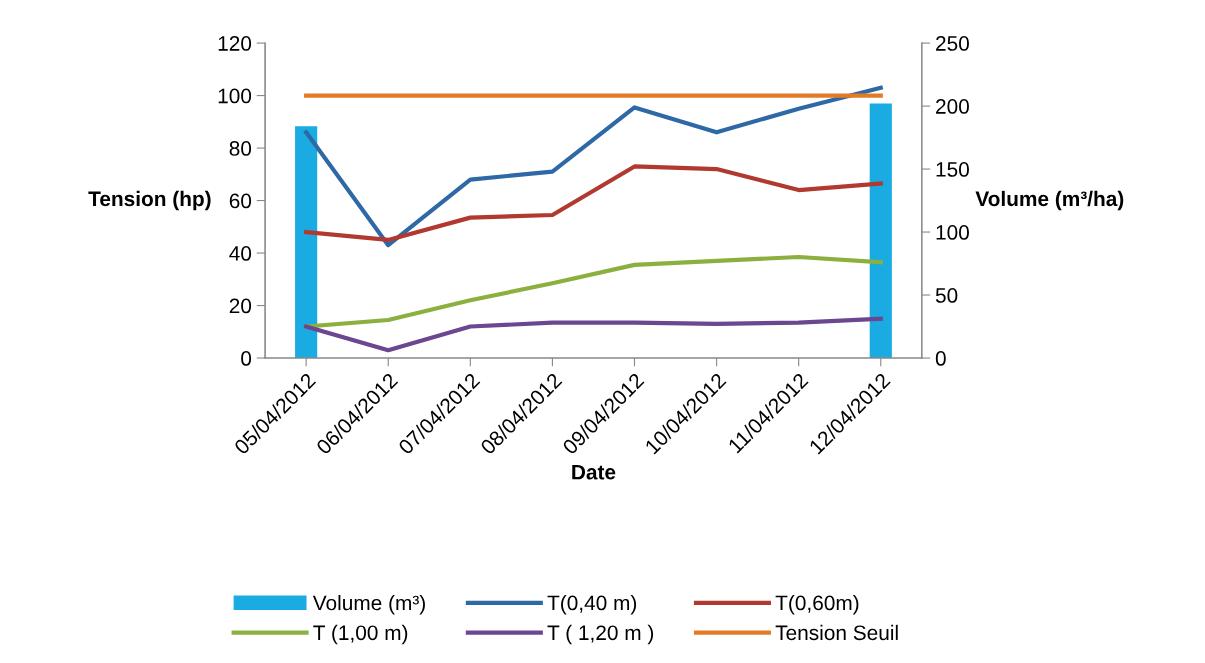 The width and height of the screenshot is (1205, 663). I want to click on y2-tick-label: 250, so click(952, 43).